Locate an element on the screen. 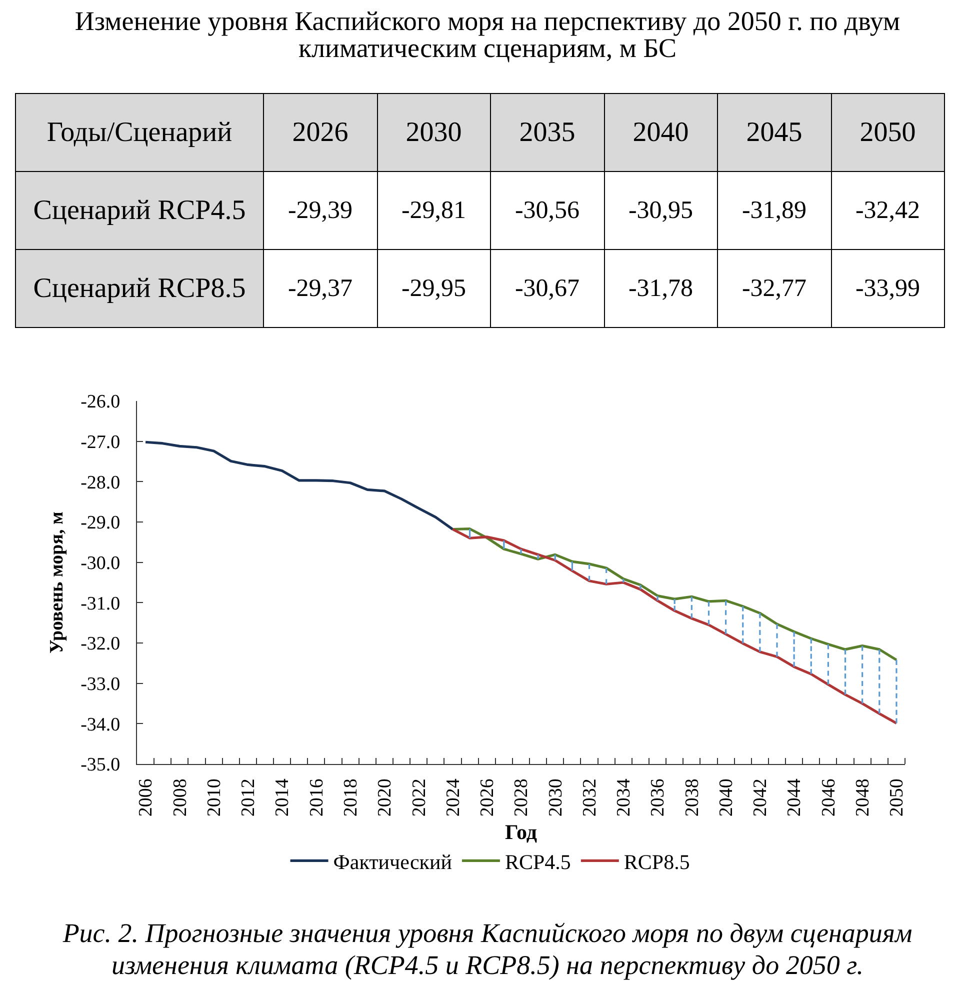  x-tick-label: 2044 is located at coordinates (795, 797).